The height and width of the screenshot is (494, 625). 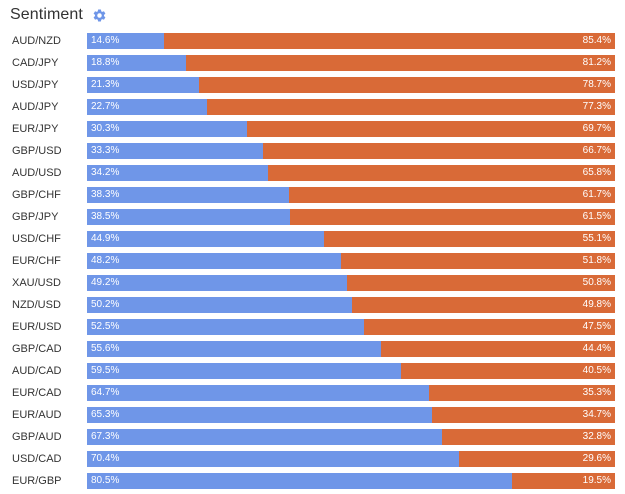 I want to click on pair-label: GBP/CAD, so click(x=37, y=349).